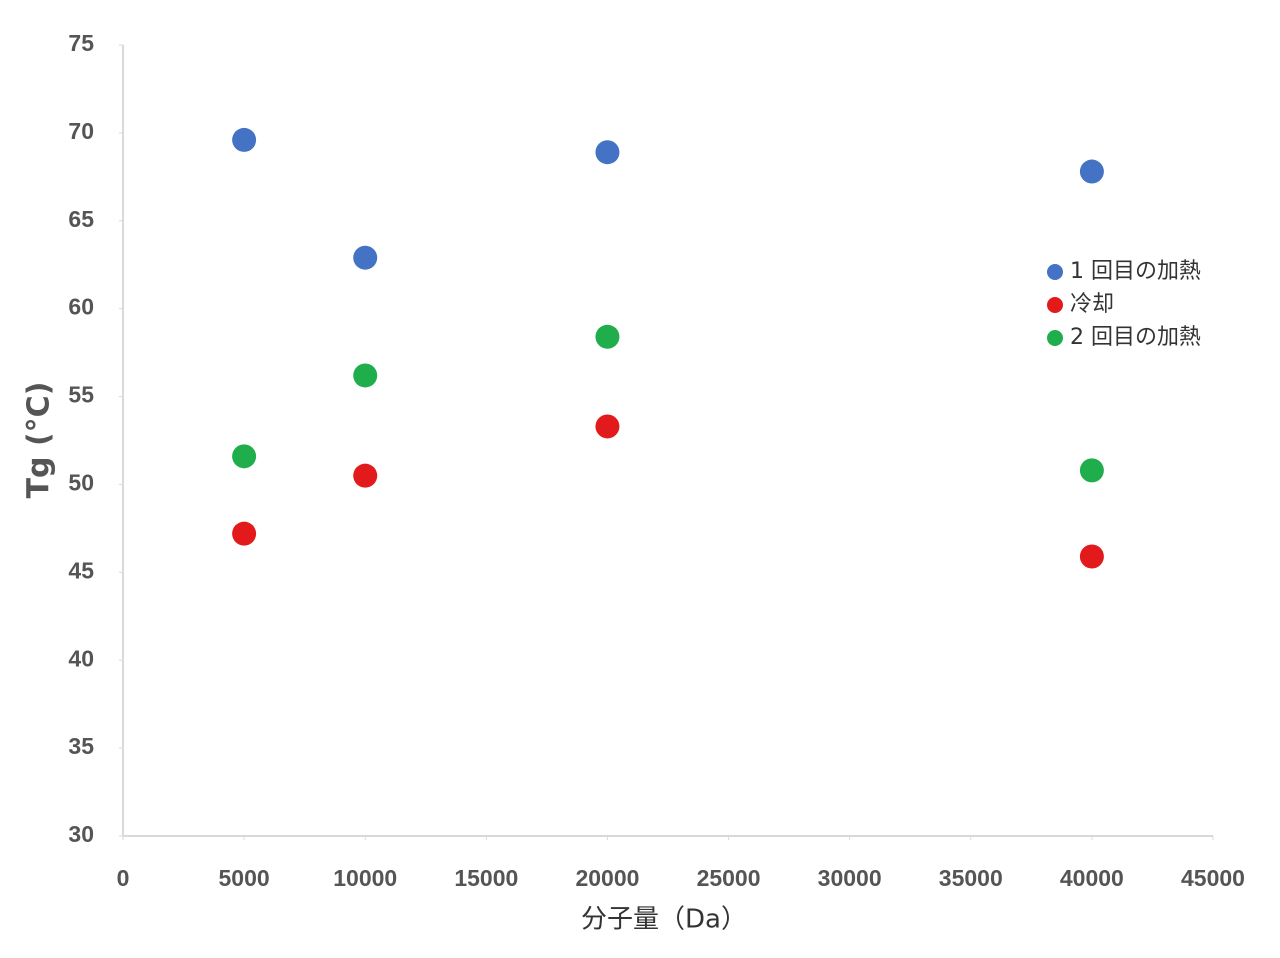 Image resolution: width=1280 pixels, height=958 pixels. Describe the element at coordinates (81, 658) in the screenshot. I see `y-tick-label: 40` at that location.